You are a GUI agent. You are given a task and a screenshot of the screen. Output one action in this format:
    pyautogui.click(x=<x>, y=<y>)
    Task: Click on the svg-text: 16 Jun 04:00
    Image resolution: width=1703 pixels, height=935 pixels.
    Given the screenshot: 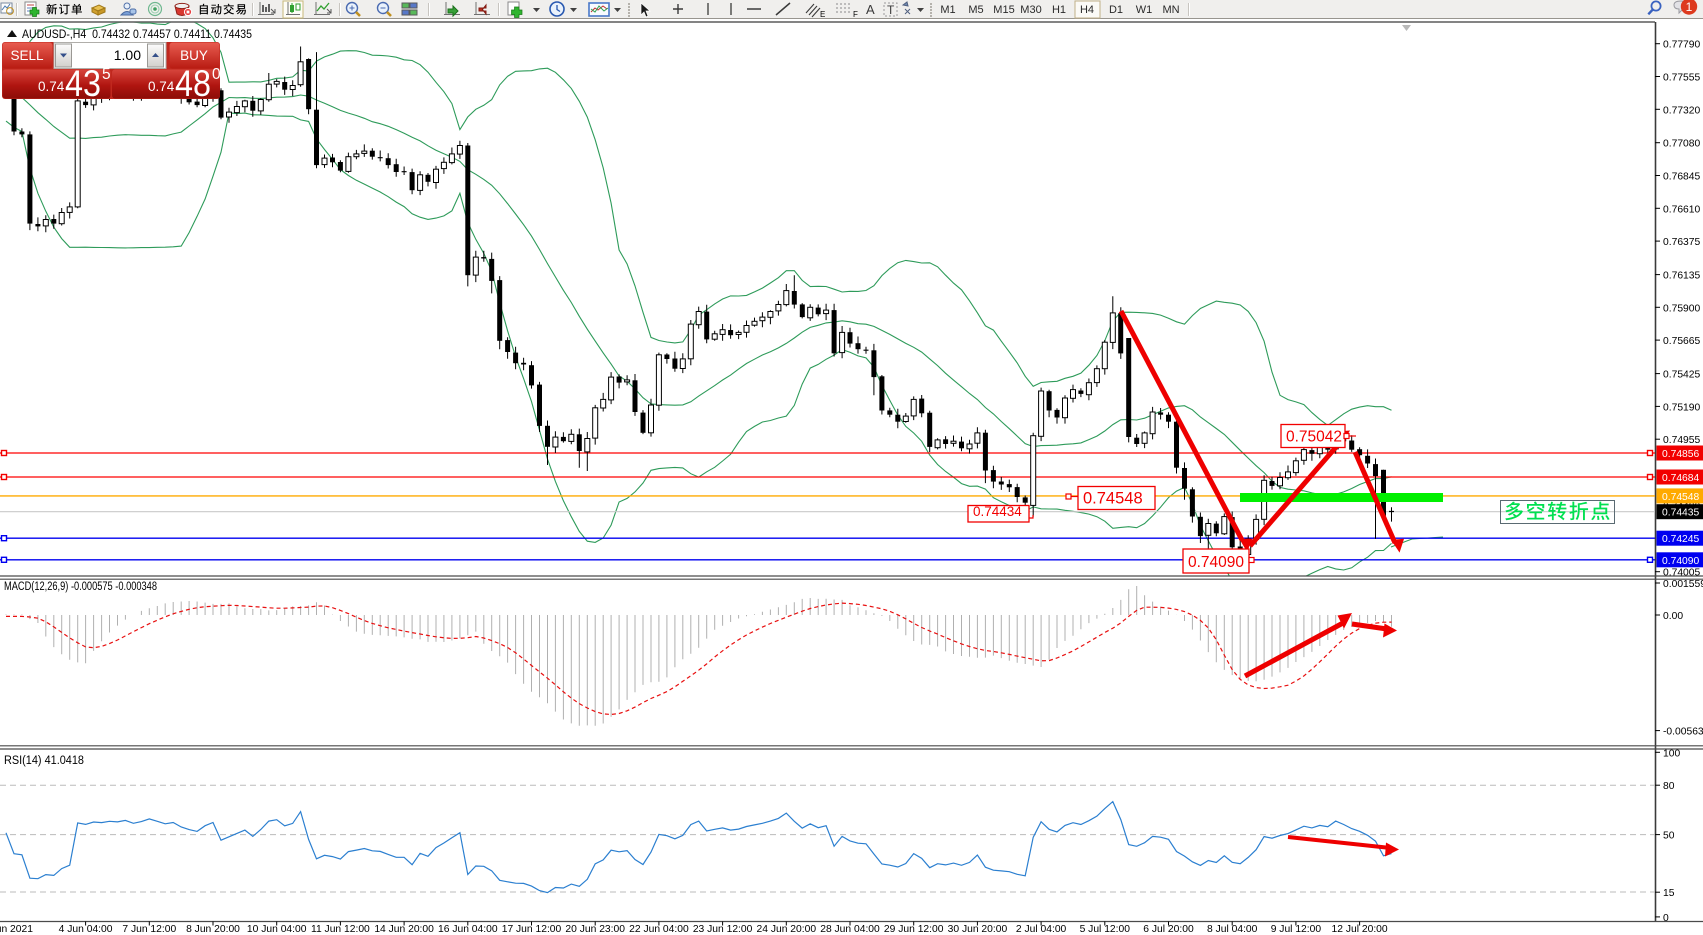 What is the action you would take?
    pyautogui.click(x=468, y=929)
    